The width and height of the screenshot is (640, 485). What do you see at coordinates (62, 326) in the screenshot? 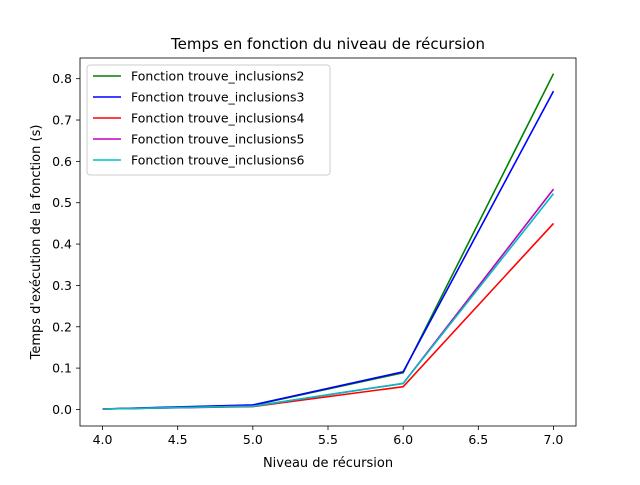
I see `y-tick-label: 0.2` at bounding box center [62, 326].